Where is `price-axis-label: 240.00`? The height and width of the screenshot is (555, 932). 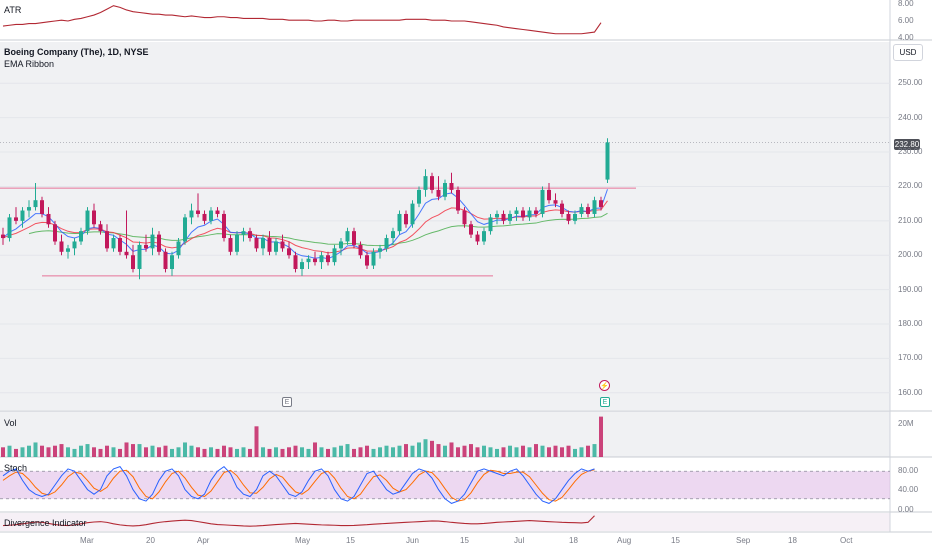
price-axis-label: 240.00 is located at coordinates (910, 117).